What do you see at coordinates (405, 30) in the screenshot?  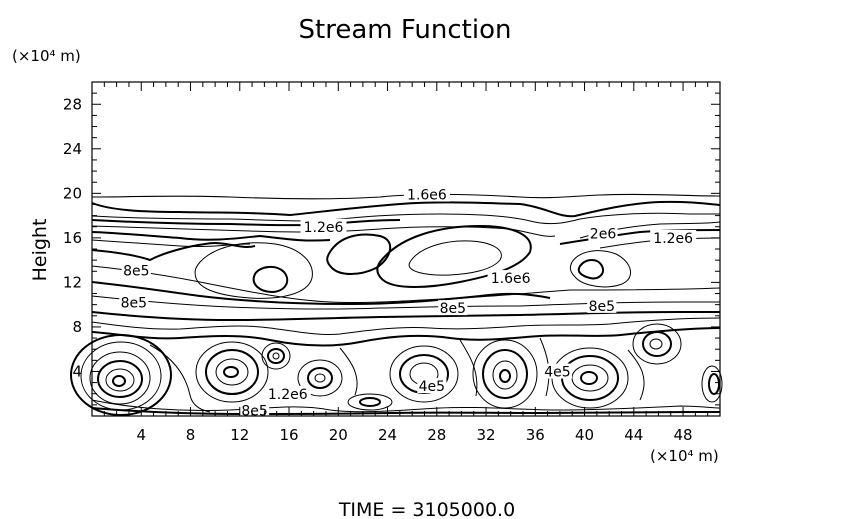 I see `chart-title: Stream Function` at bounding box center [405, 30].